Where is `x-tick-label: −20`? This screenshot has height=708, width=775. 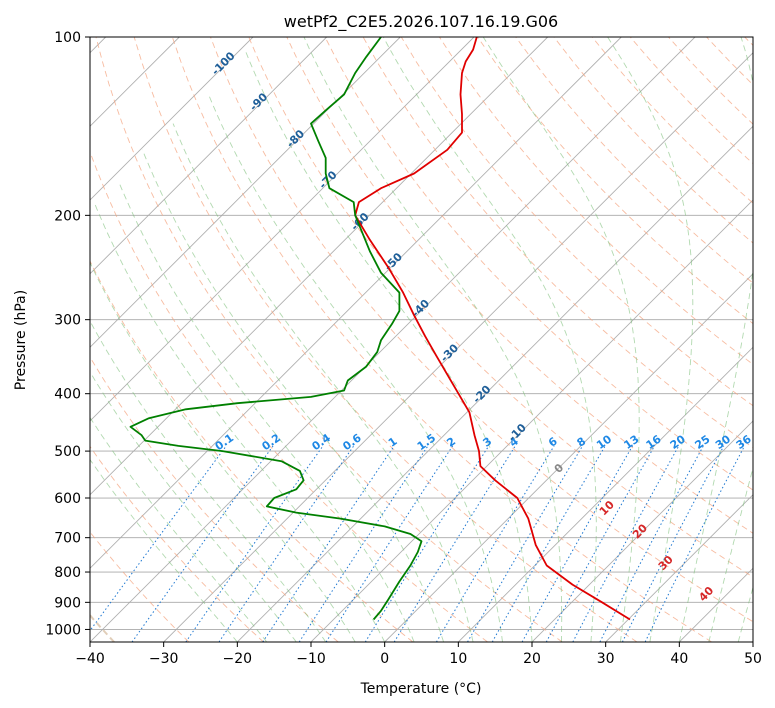 x-tick-label: −20 is located at coordinates (238, 659).